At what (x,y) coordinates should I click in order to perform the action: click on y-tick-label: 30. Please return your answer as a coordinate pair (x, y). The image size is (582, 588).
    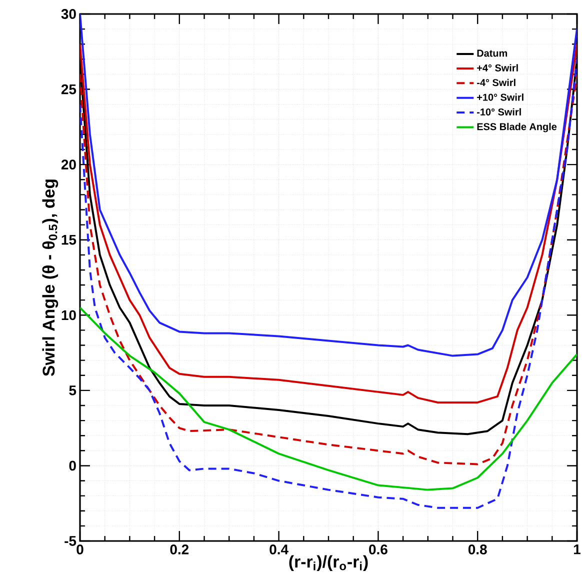
    Looking at the image, I should click on (68, 14).